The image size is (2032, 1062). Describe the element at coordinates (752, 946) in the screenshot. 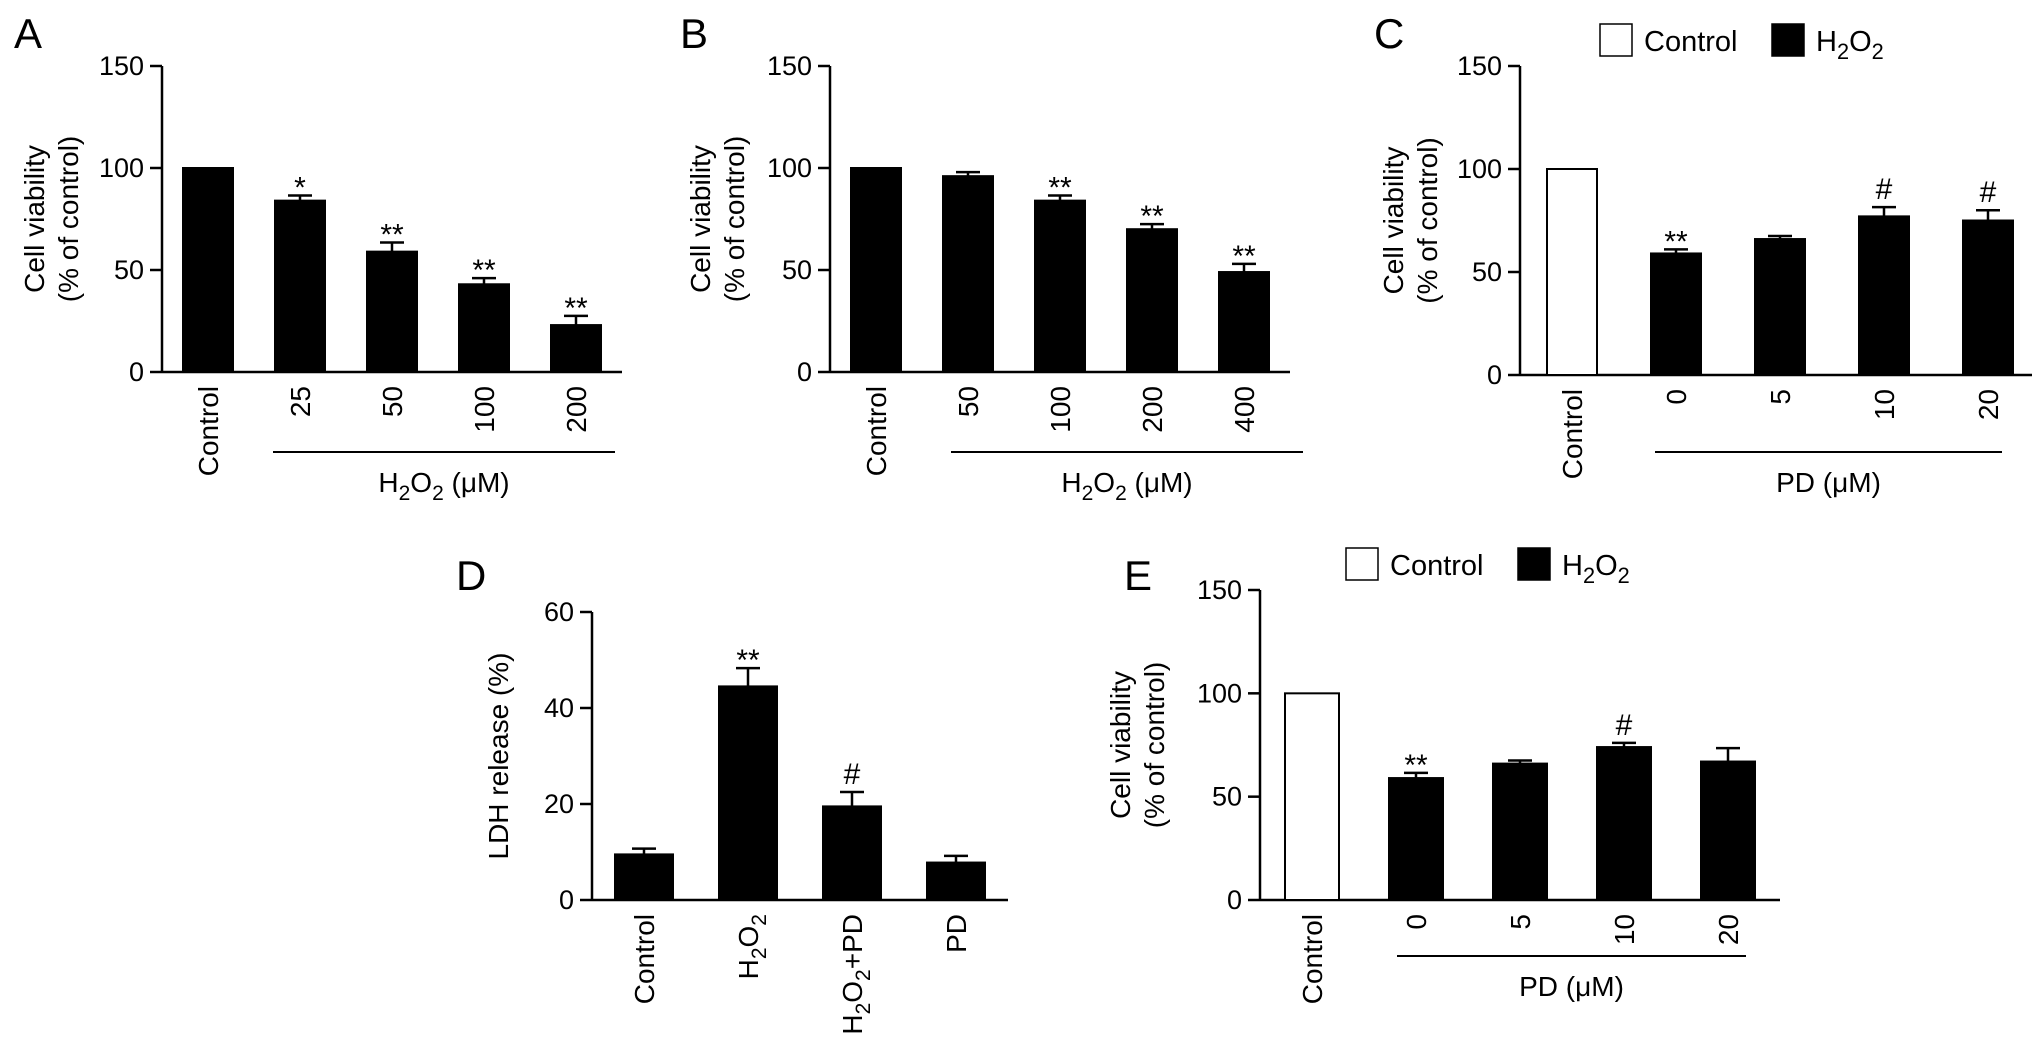

I see `category-label: H2O2` at that location.